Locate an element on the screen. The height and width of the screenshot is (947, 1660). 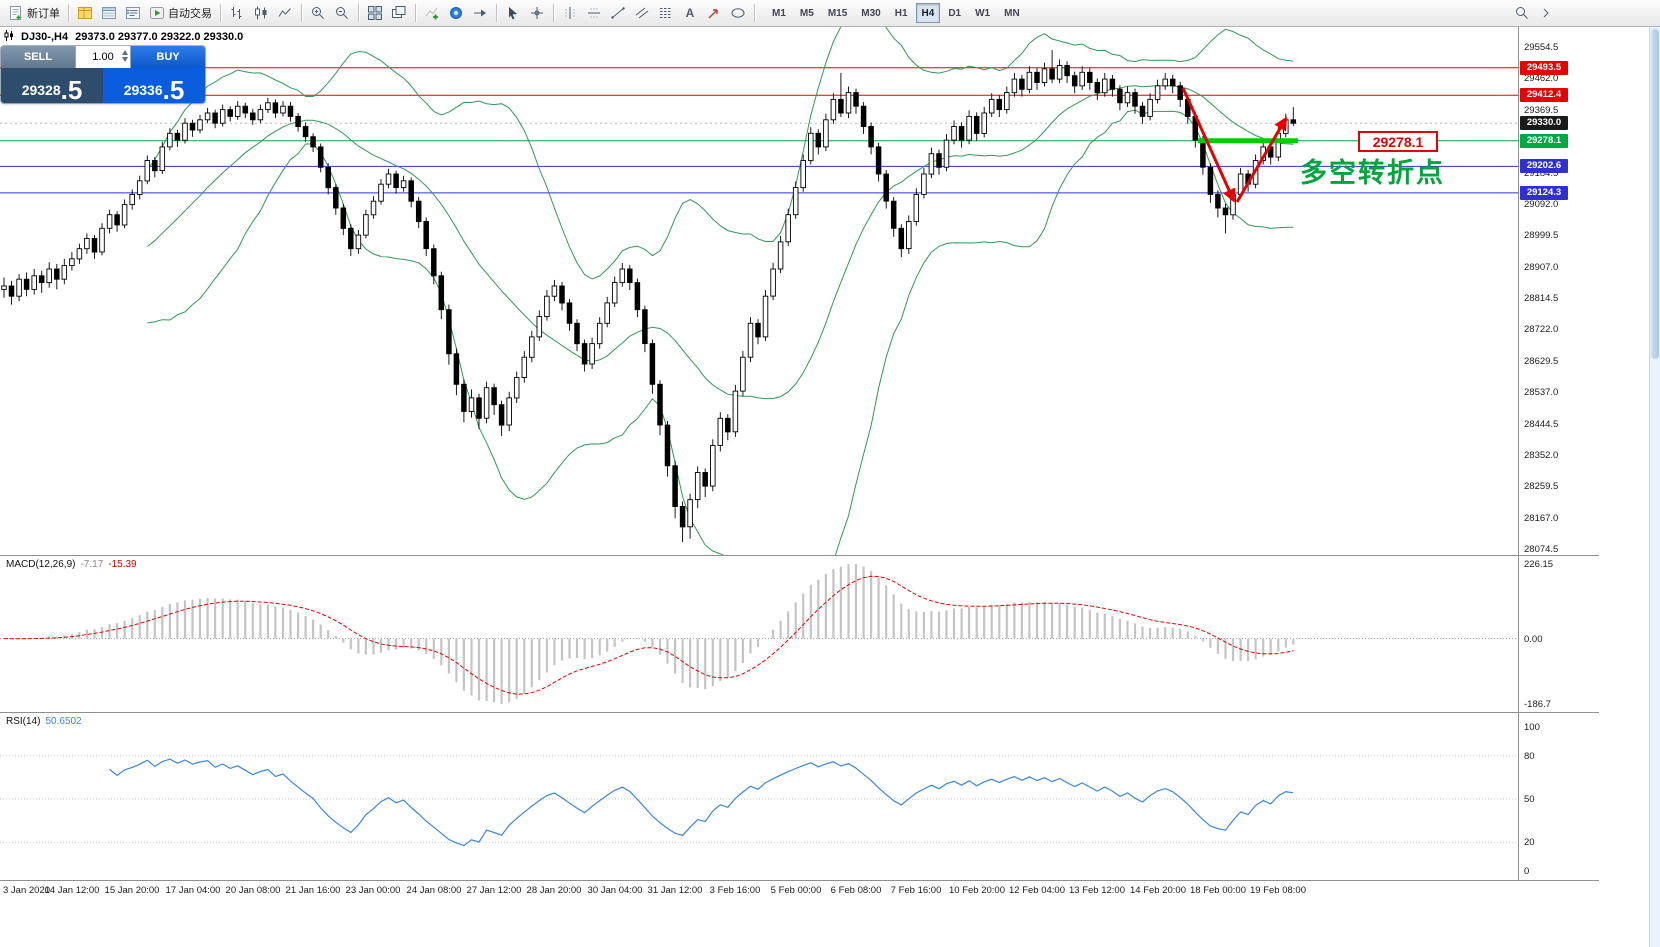
price-axis-label: 28074.5 is located at coordinates (1541, 550).